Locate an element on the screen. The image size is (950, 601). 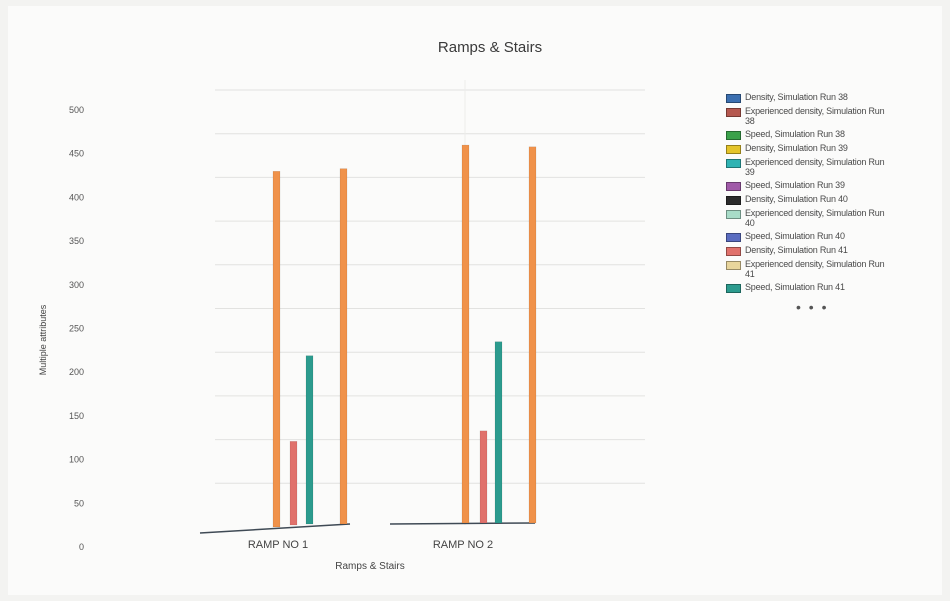
y-tick-label: 300 is located at coordinates (76, 285).